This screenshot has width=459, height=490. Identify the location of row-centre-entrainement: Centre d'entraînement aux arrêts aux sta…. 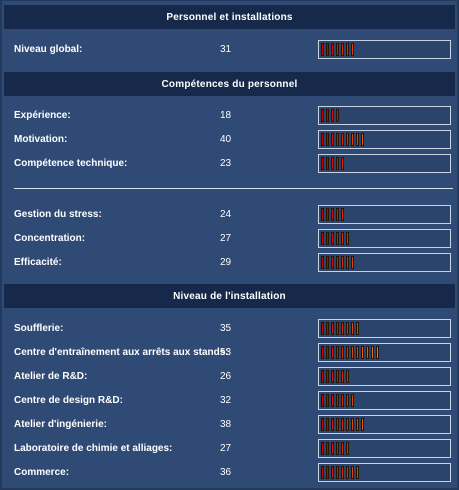
(229, 353).